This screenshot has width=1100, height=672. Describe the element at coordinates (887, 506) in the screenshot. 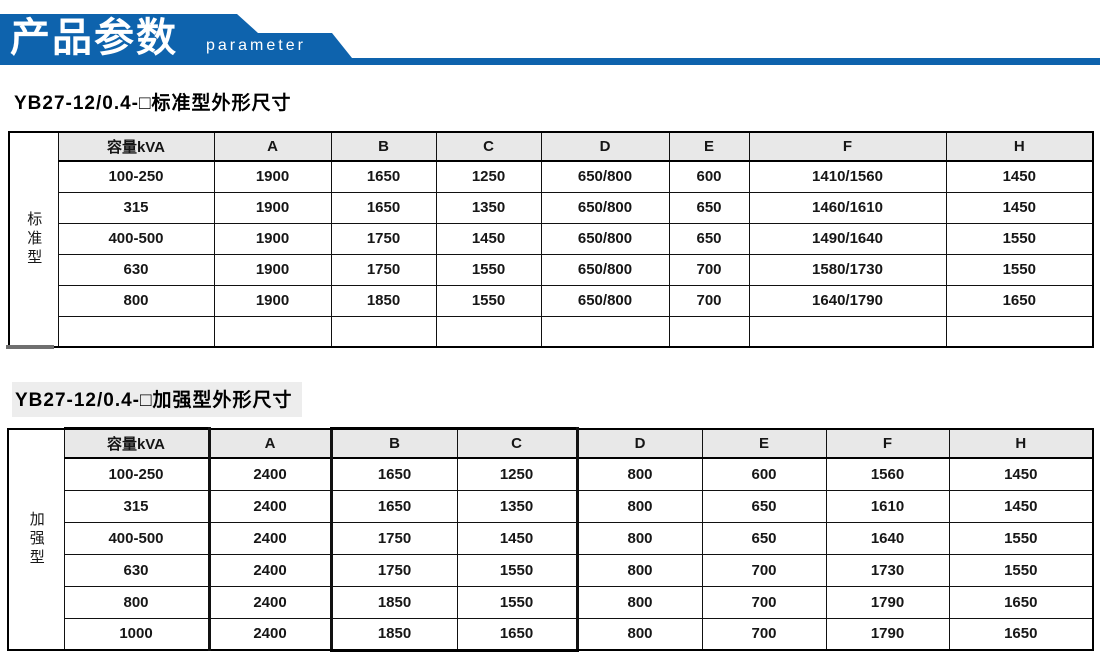

I see `table-cell: 1610` at that location.